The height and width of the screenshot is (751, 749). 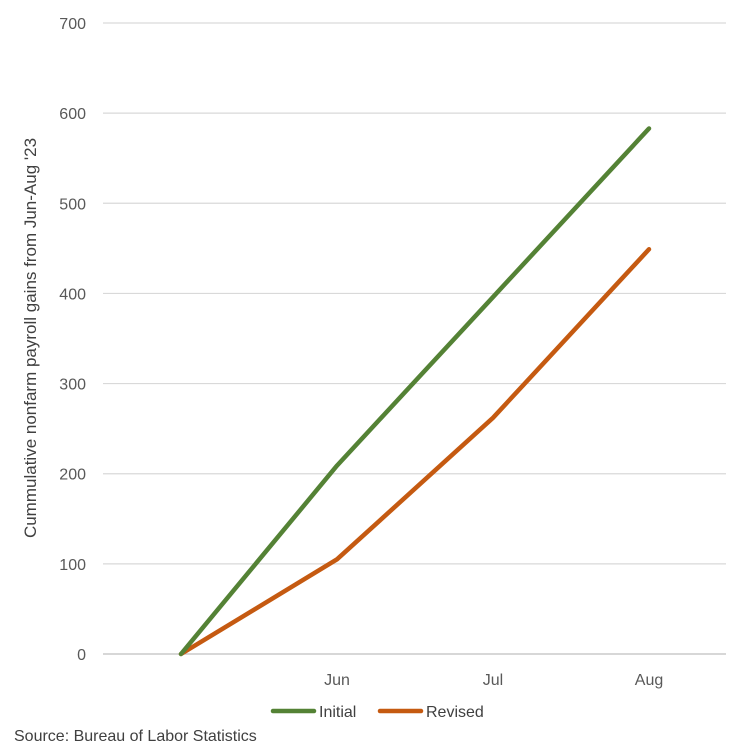 I want to click on legend: Initial Revised, so click(x=377, y=712).